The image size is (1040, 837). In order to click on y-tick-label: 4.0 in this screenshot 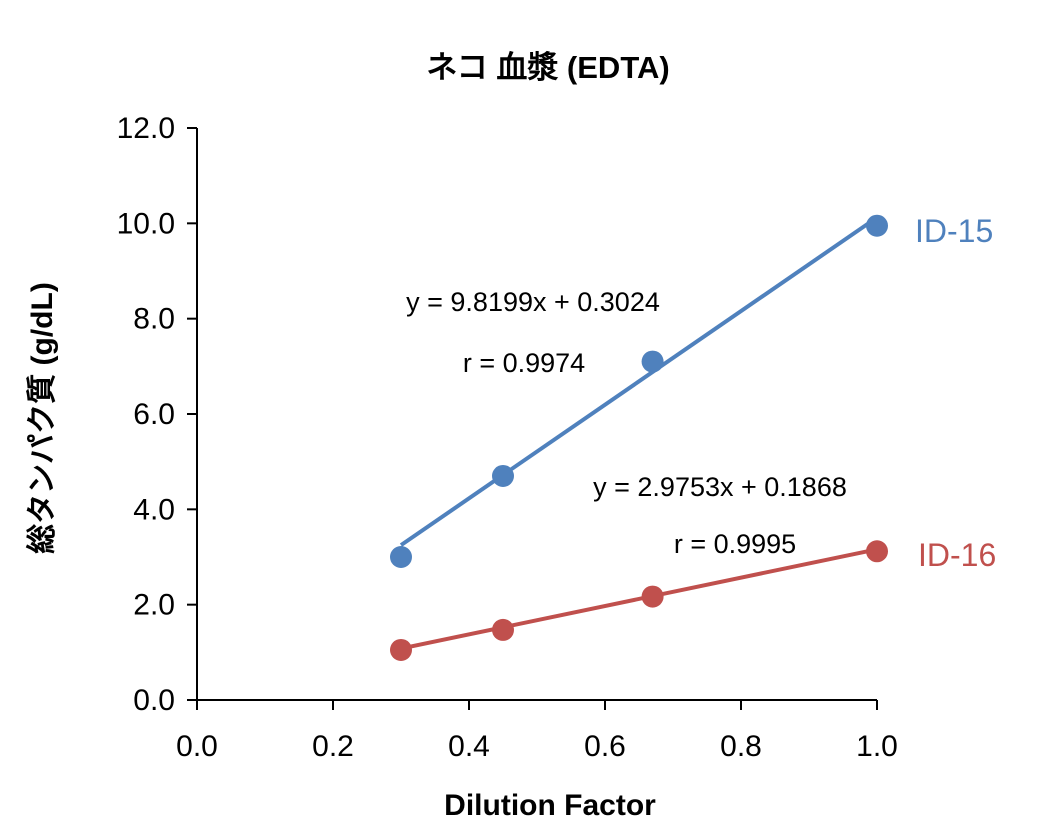, I will do `click(154, 509)`.